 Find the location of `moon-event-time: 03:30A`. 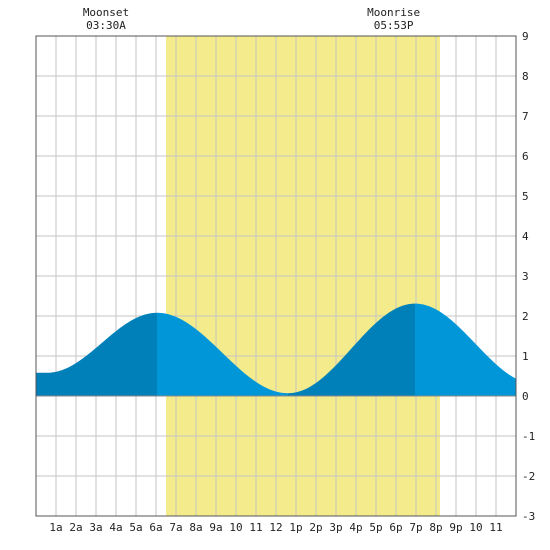

moon-event-time: 03:30A is located at coordinates (106, 25).